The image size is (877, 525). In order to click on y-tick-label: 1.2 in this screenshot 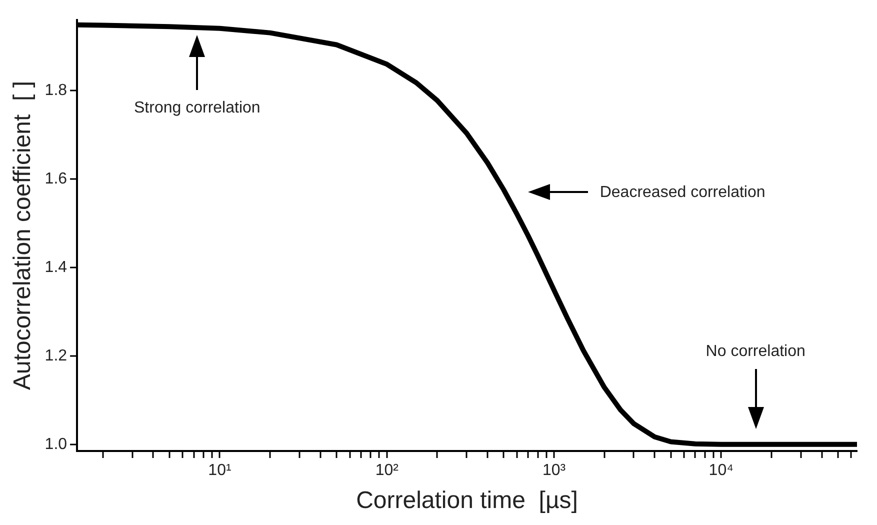, I will do `click(56, 355)`.